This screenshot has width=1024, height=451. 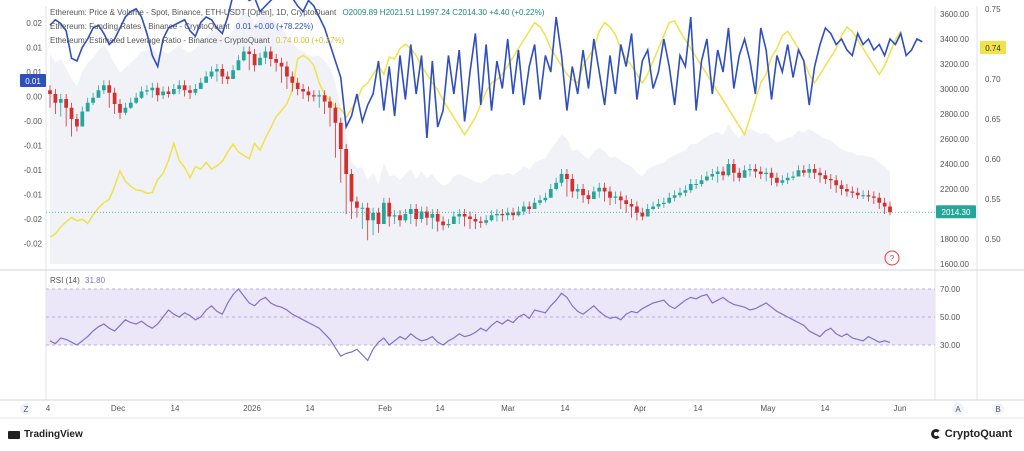 I want to click on tradingview-text: TradingView, so click(x=53, y=434).